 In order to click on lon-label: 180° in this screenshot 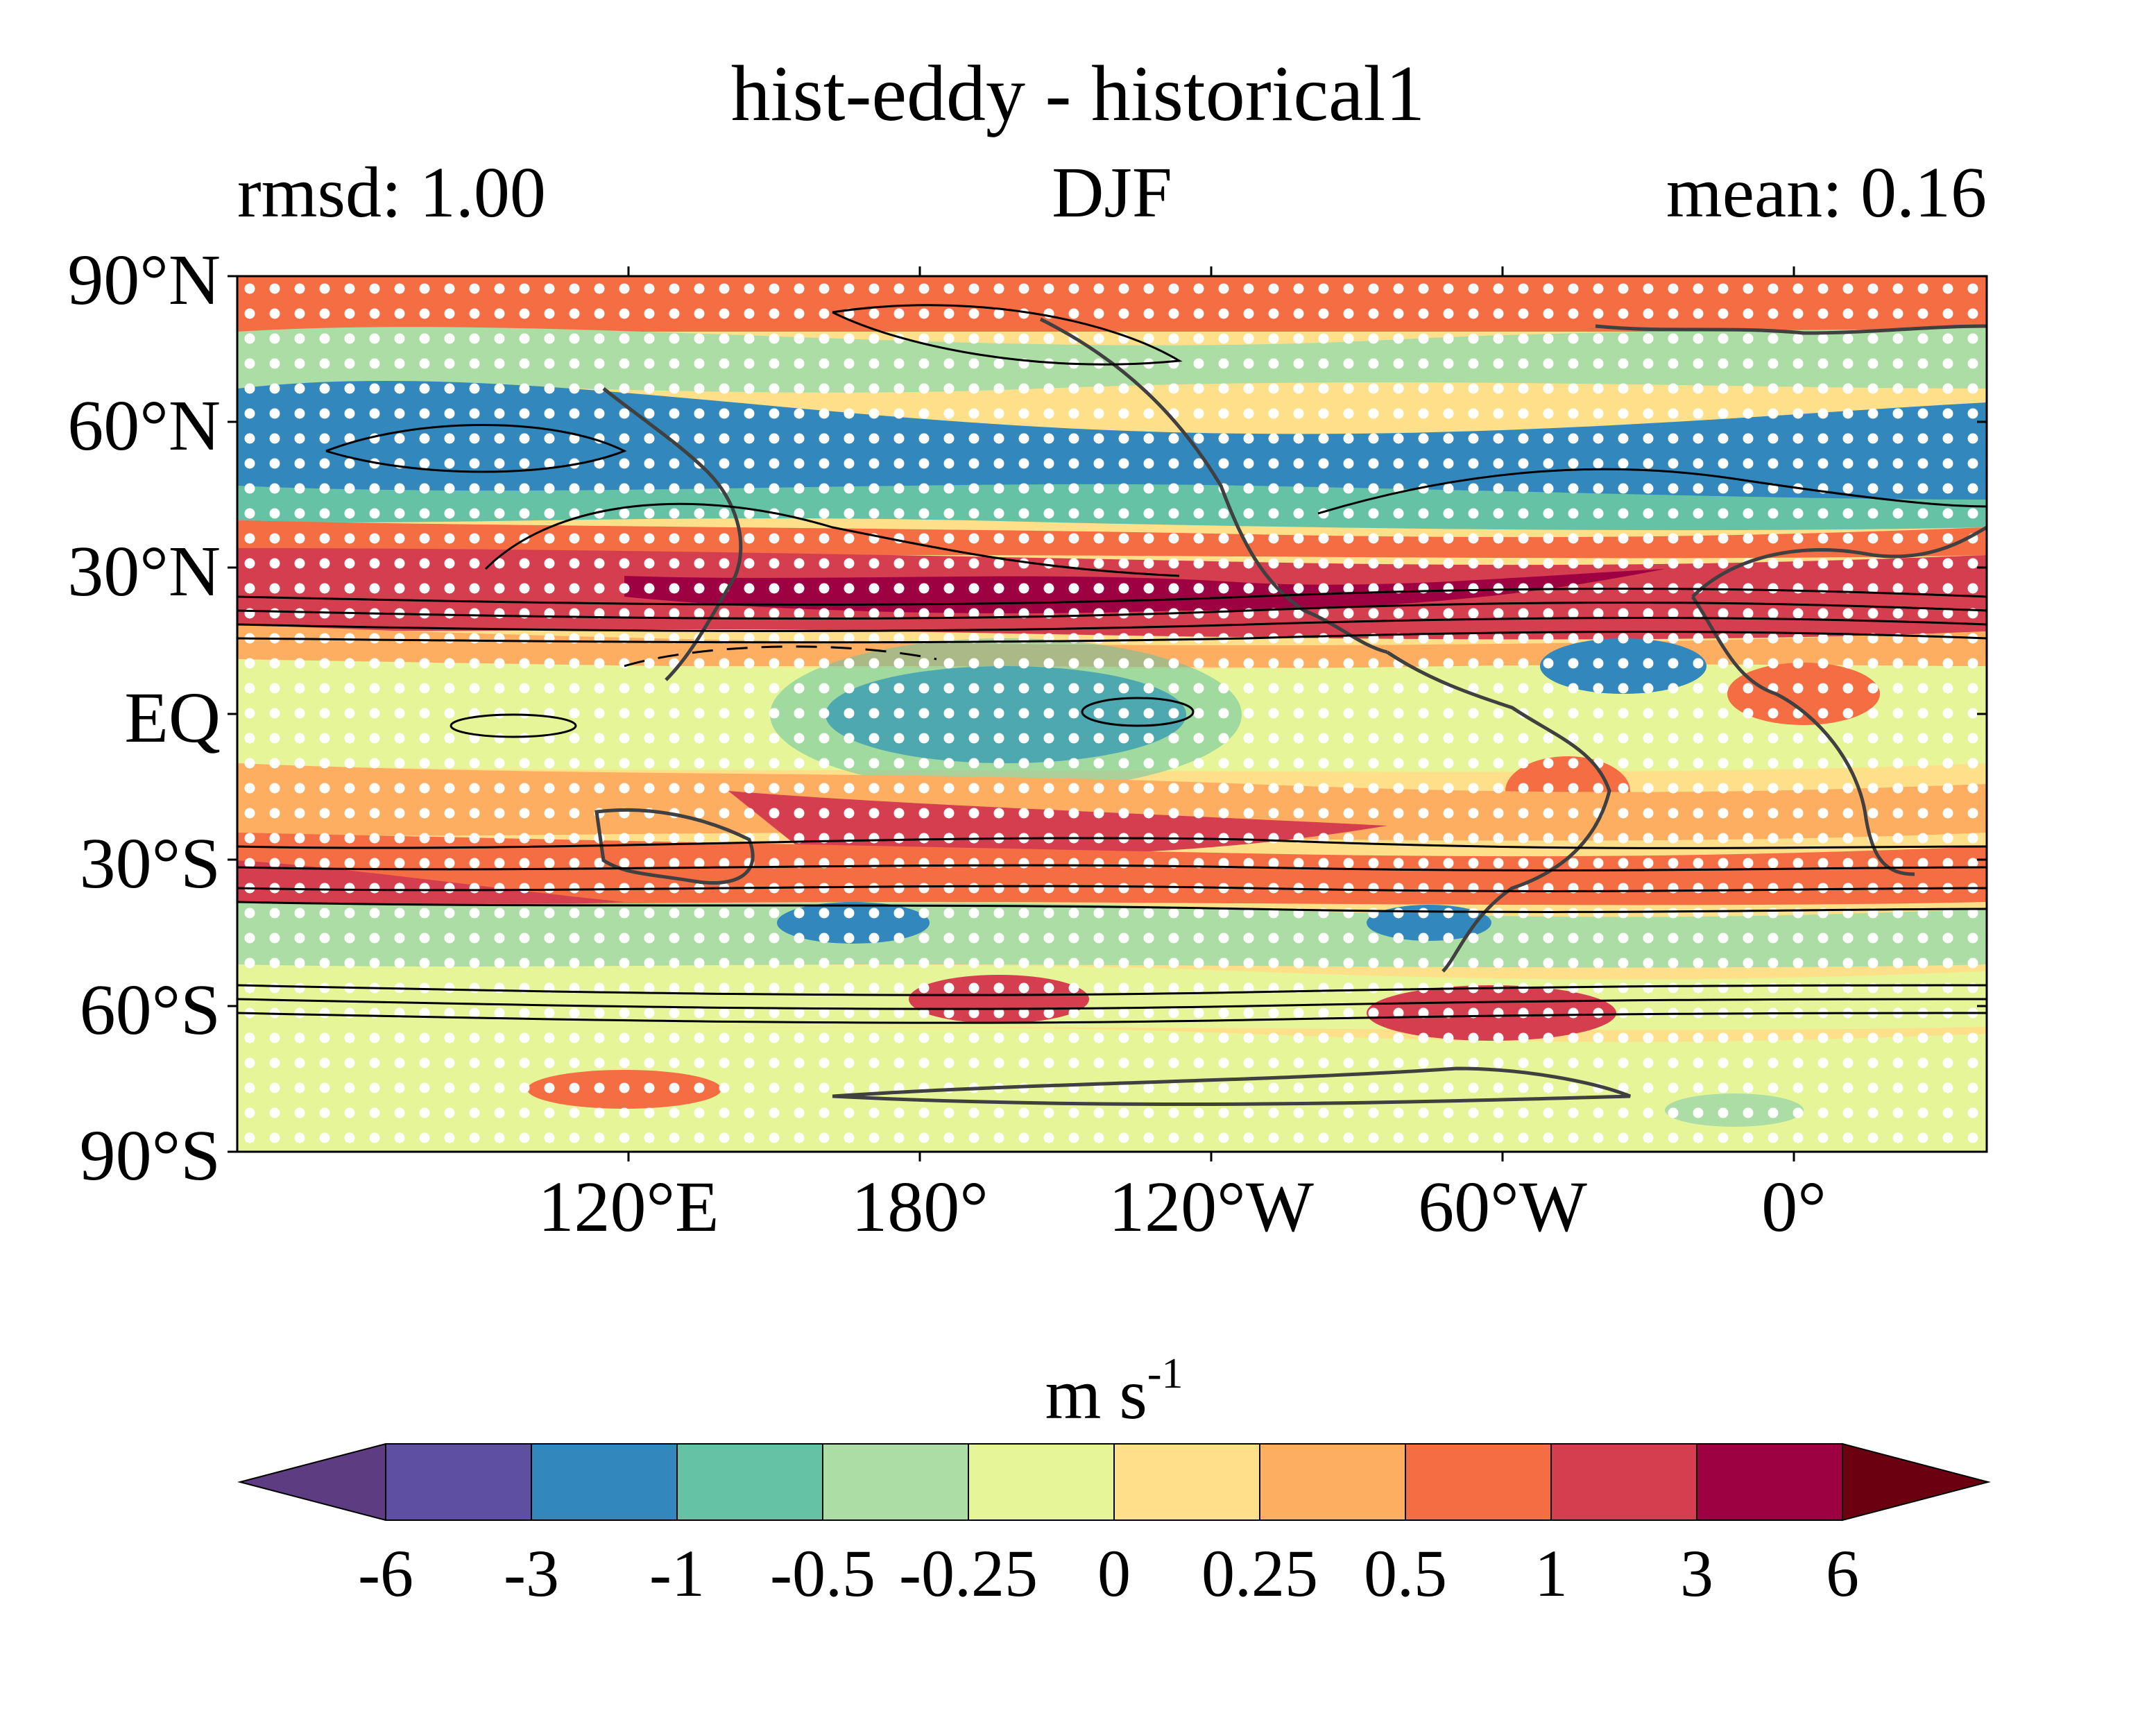, I will do `click(920, 1207)`.